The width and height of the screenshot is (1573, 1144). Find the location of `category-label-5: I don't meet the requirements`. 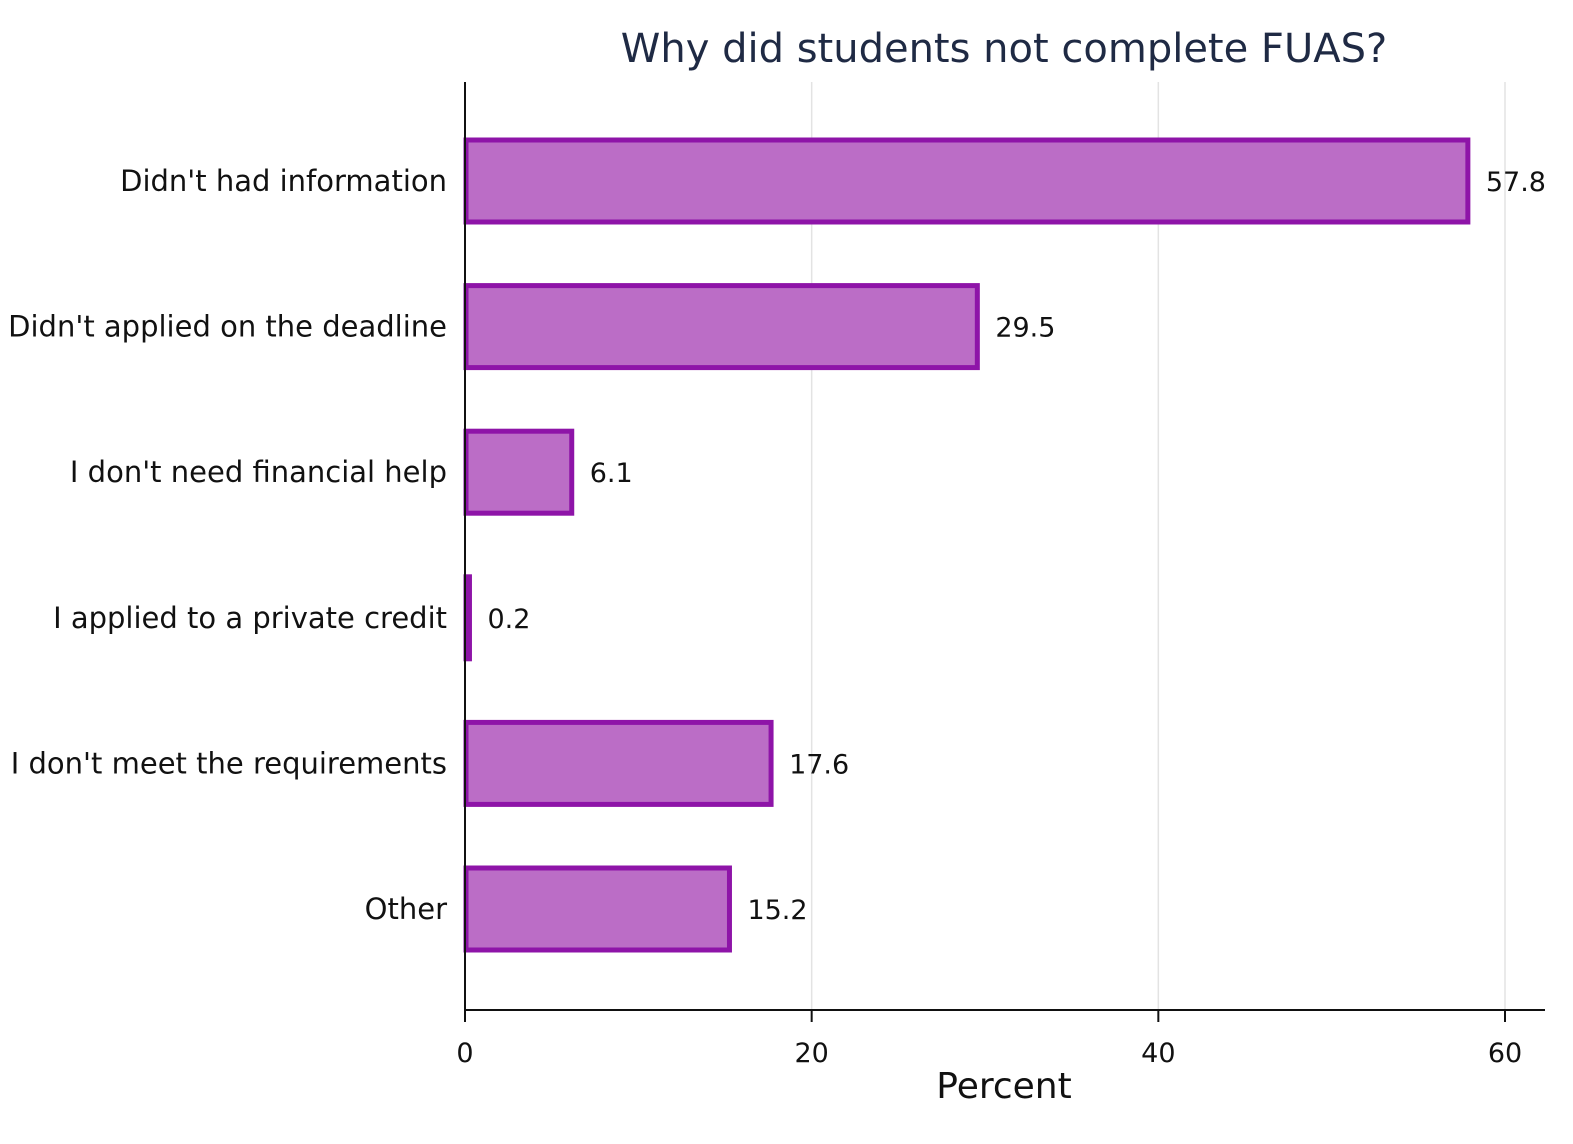

category-label-5: I don't meet the requirements is located at coordinates (229, 763).